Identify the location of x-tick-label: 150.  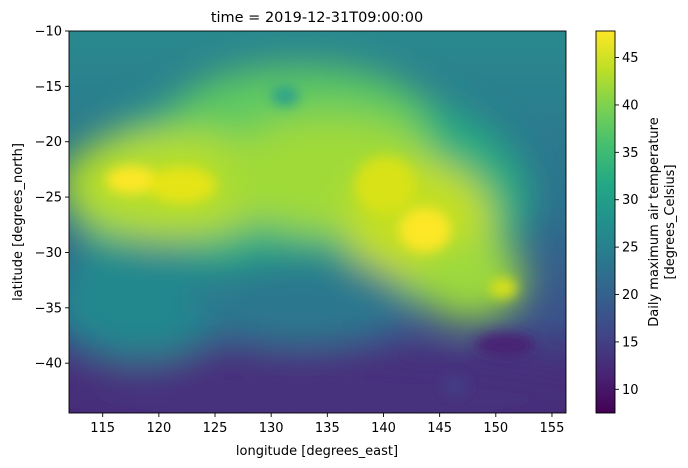
(495, 428).